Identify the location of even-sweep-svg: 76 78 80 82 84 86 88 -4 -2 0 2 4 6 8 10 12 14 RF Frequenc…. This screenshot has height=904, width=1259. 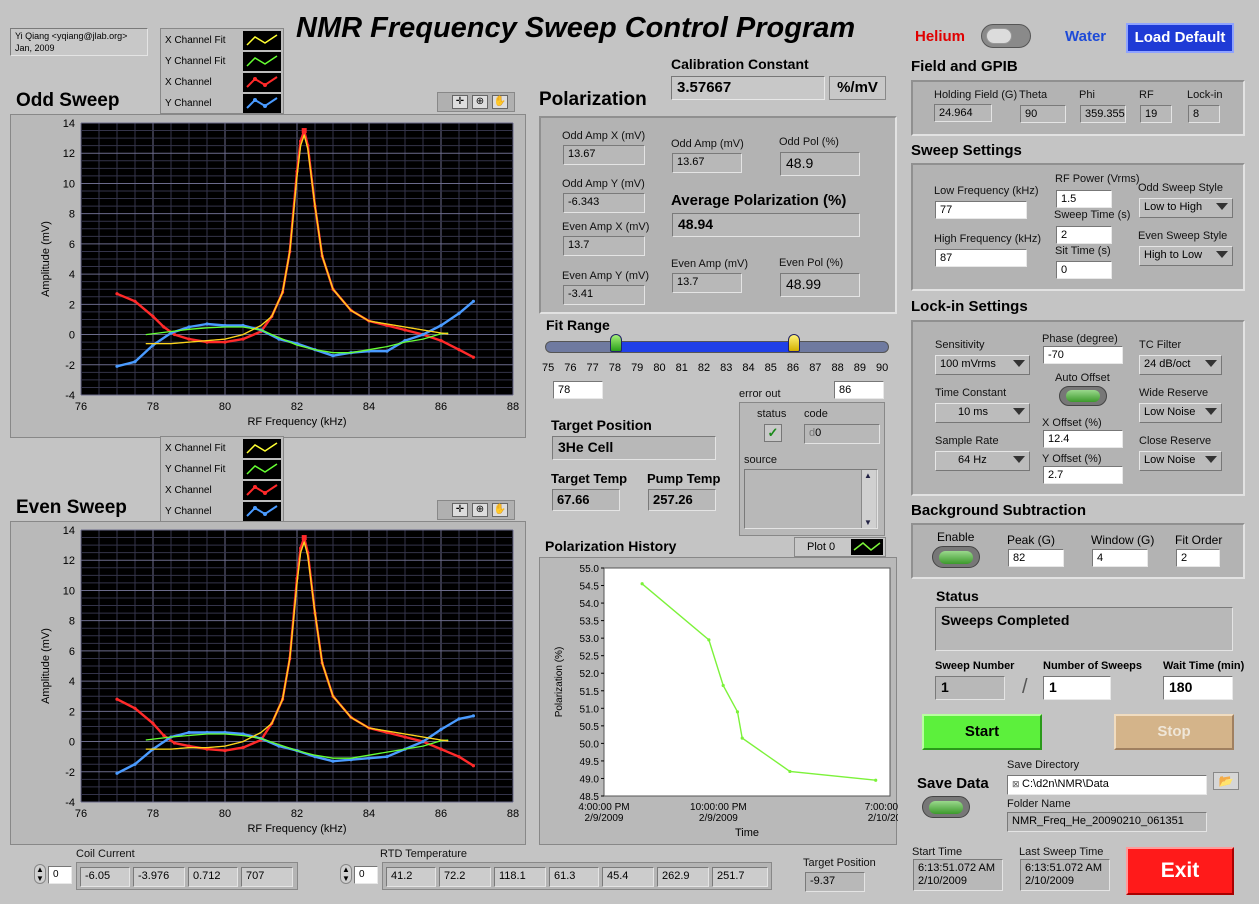
(269, 684).